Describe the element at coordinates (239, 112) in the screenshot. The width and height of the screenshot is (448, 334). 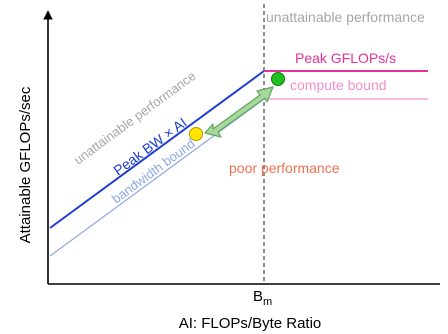
I see `improvement-arrow` at that location.